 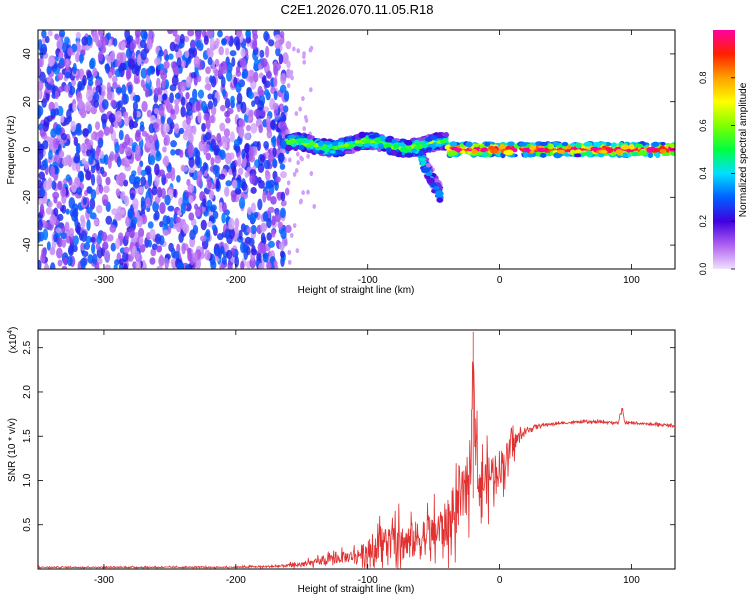 What do you see at coordinates (703, 173) in the screenshot?
I see `colorbar-tick-label: 0.4` at bounding box center [703, 173].